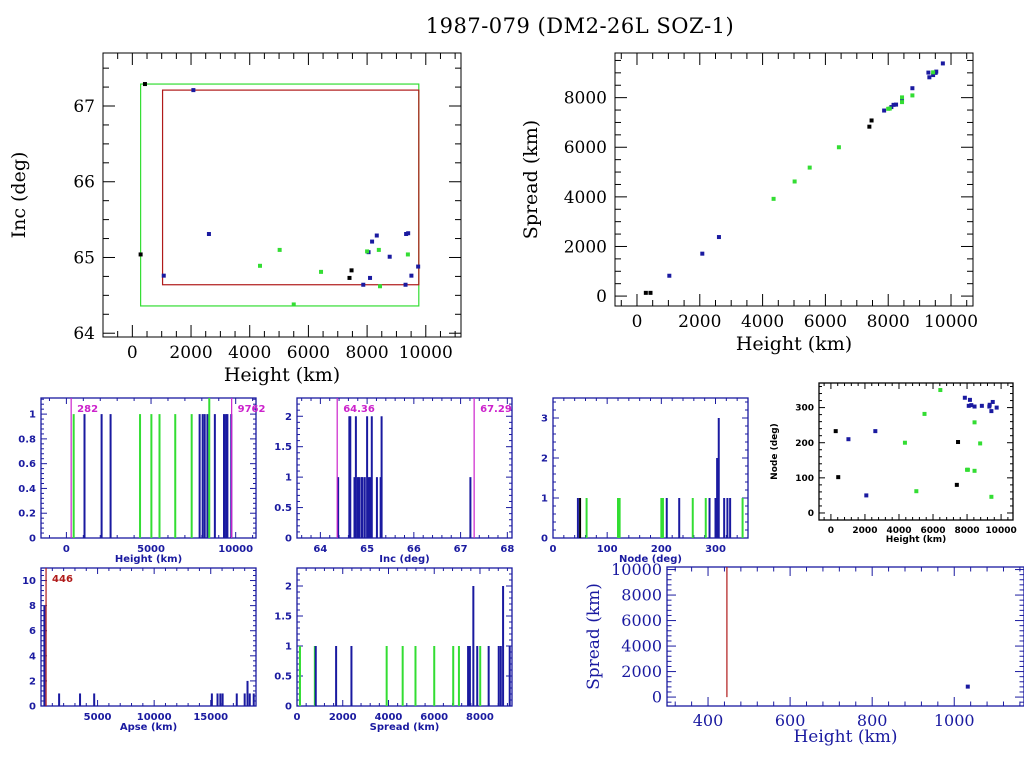 The image size is (1024, 768). What do you see at coordinates (715, 549) in the screenshot?
I see `x-tick-label: 300` at bounding box center [715, 549].